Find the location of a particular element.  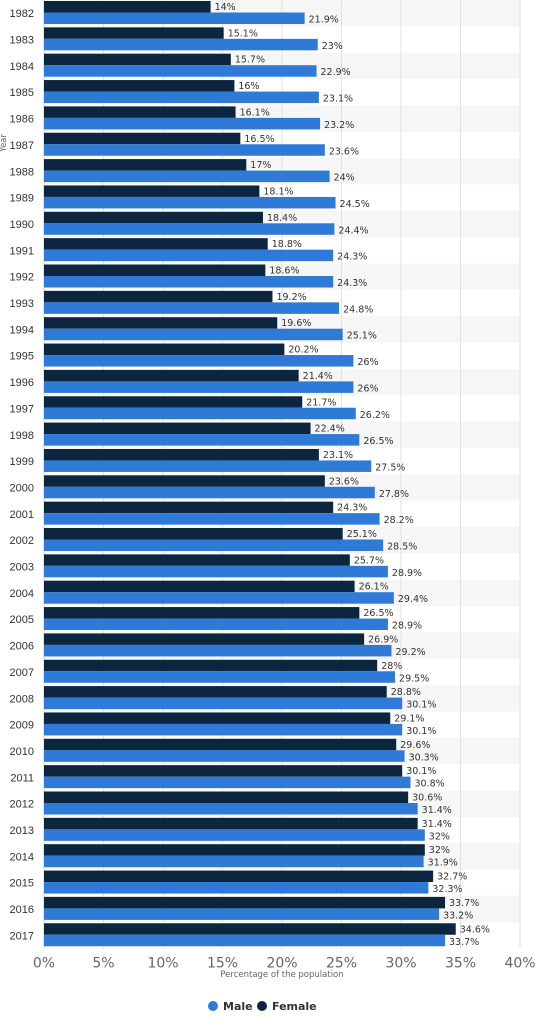

data-label-male: 26% is located at coordinates (367, 362).